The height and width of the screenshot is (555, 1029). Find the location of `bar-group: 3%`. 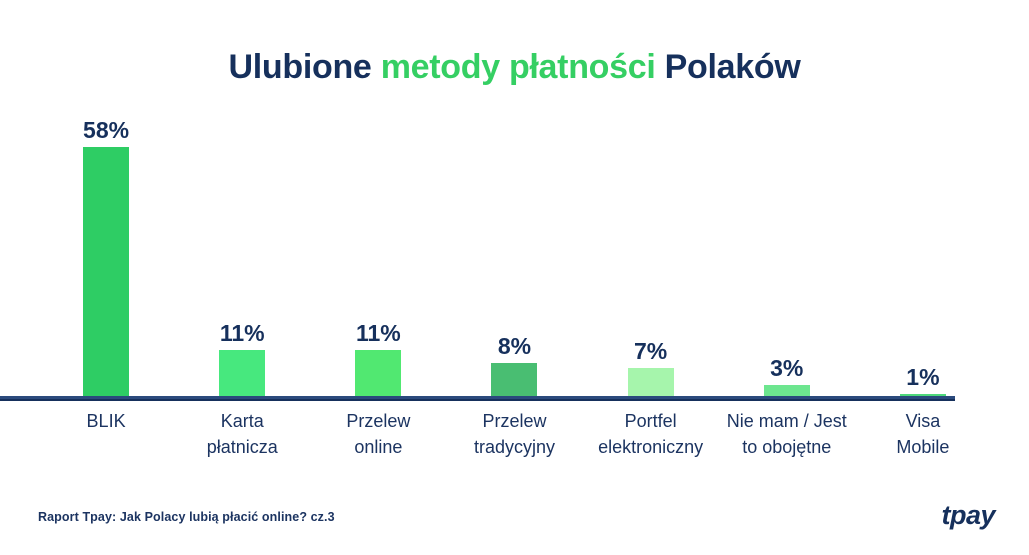

bar-group: 3% is located at coordinates (787, 253).